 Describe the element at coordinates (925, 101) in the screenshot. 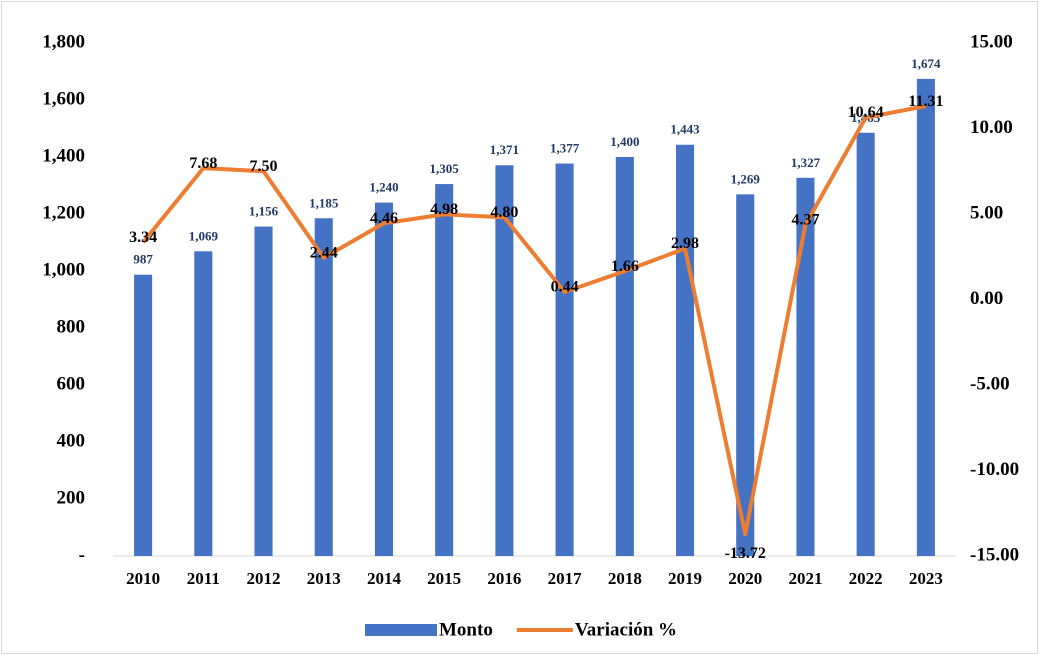

I see `line-value-label: 11.31` at that location.